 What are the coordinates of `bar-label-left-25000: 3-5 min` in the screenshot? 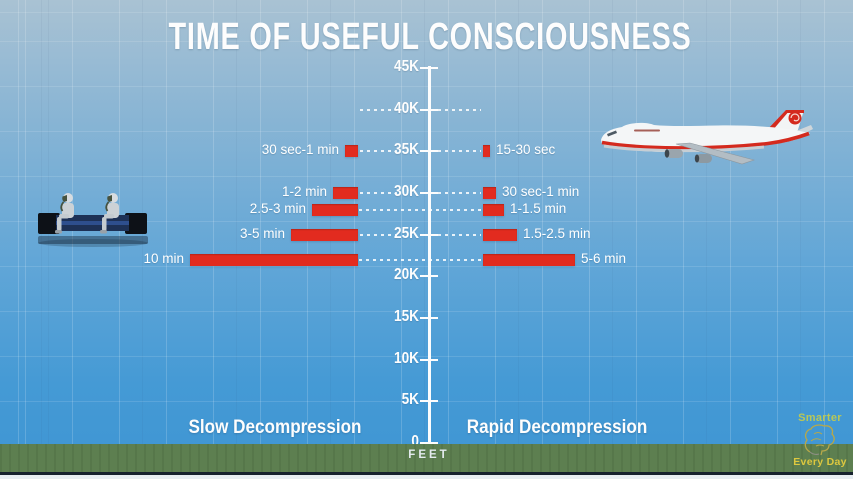 It's located at (262, 233).